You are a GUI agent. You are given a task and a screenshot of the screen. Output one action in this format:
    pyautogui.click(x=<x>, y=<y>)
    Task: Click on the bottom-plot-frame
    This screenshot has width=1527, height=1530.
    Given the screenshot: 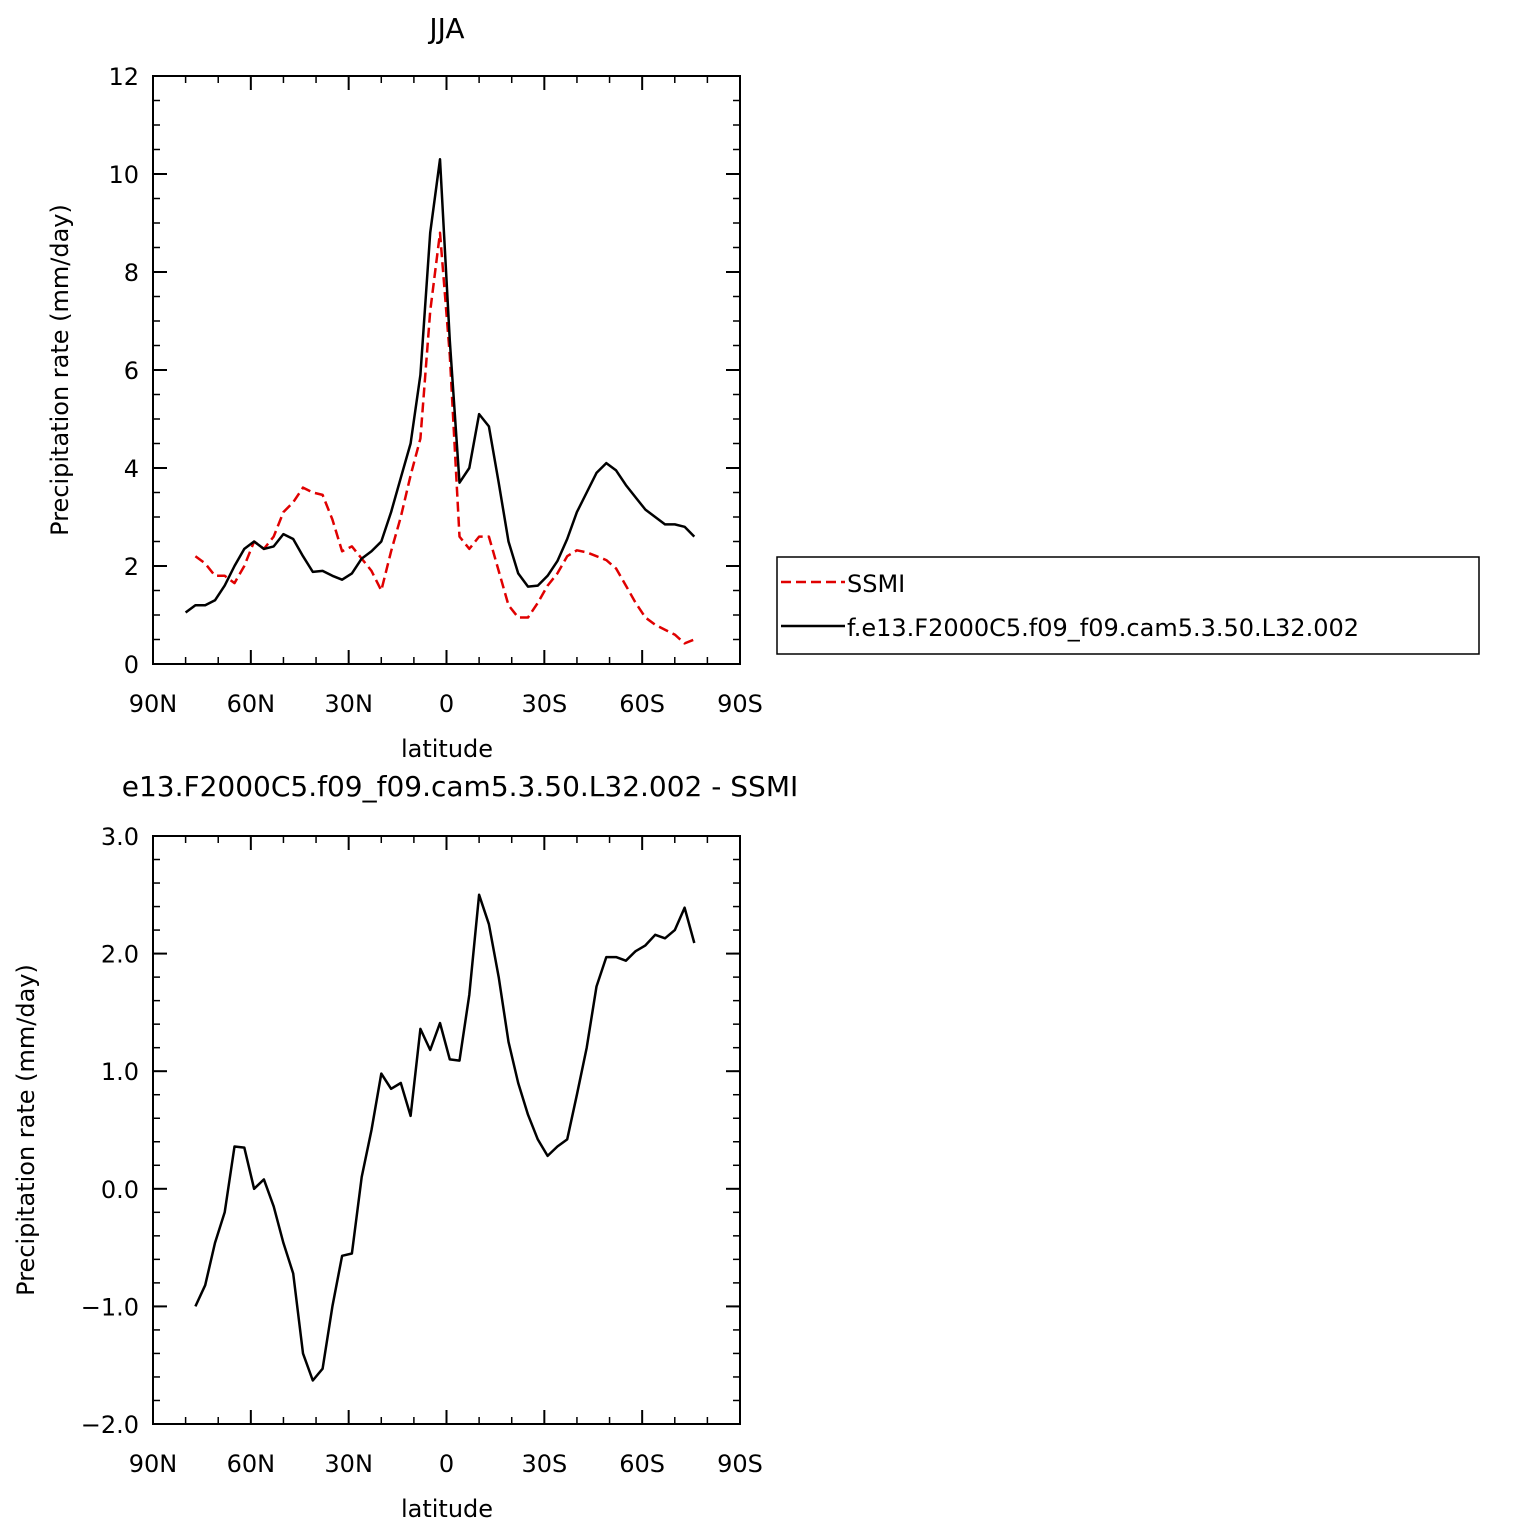 What is the action you would take?
    pyautogui.click(x=446, y=1130)
    